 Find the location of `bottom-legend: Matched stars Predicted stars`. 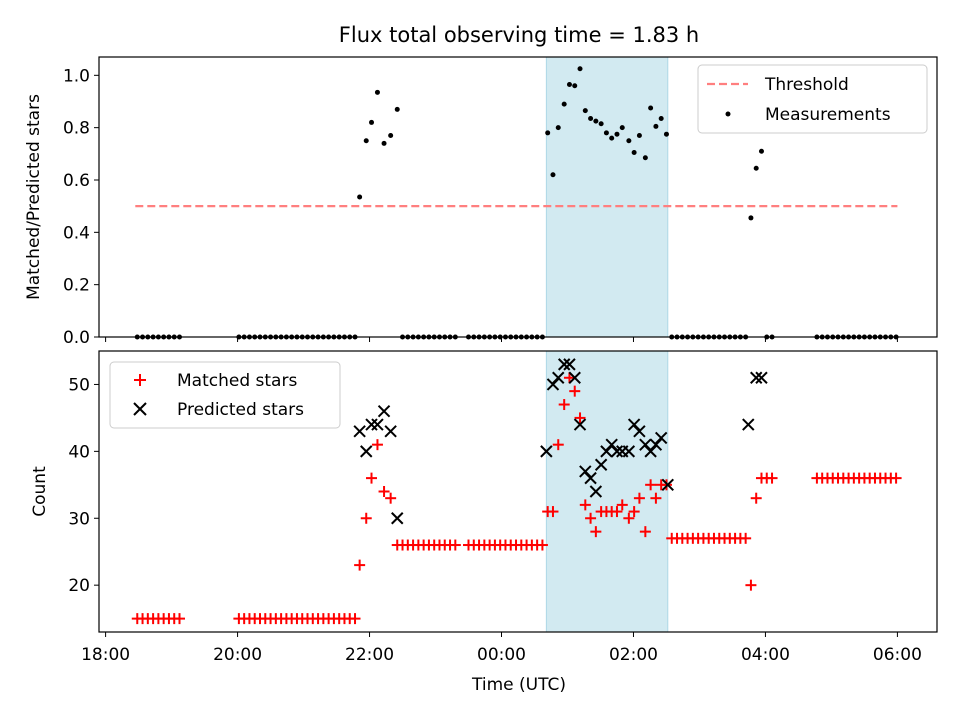

bottom-legend: Matched stars Predicted stars is located at coordinates (225, 395).